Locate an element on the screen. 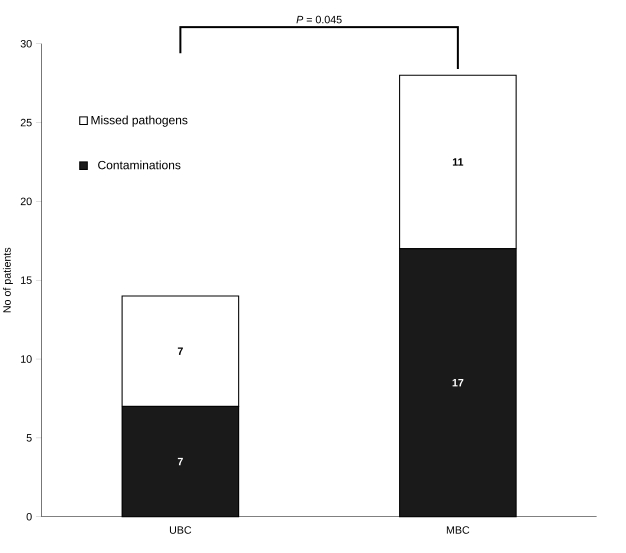 The image size is (626, 553). data-label: 17 is located at coordinates (458, 382).